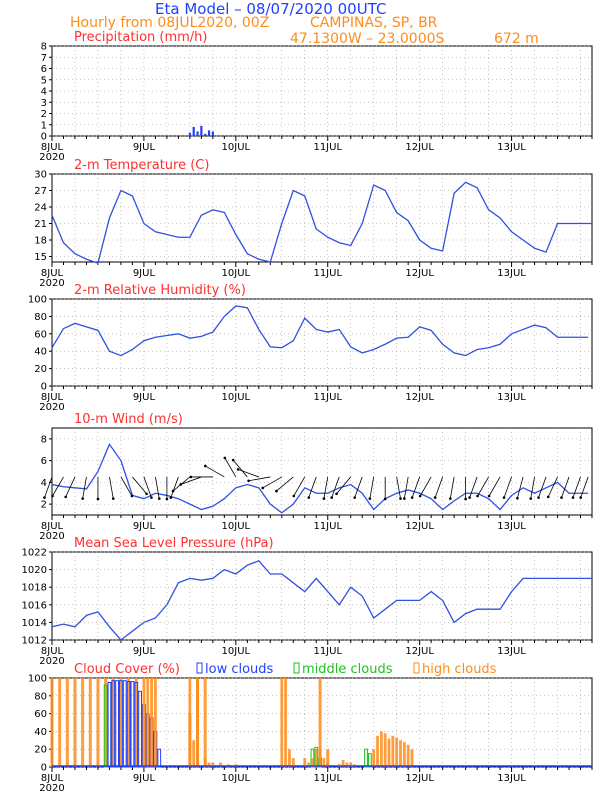  What do you see at coordinates (34, 553) in the screenshot?
I see `y-tick-label: 1022` at bounding box center [34, 553].